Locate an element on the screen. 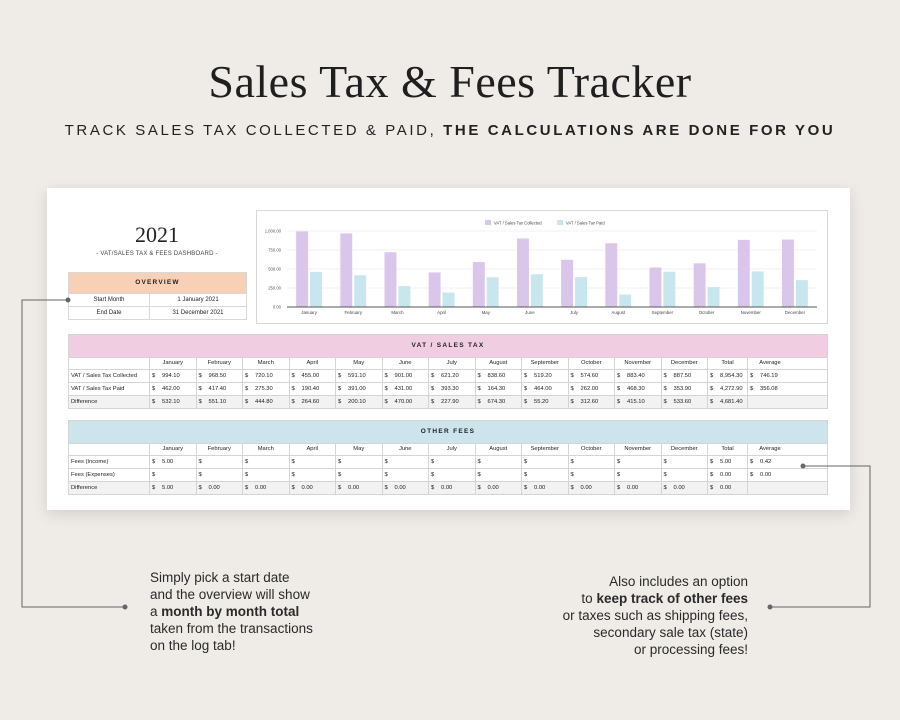 This screenshot has height=720, width=900. note-text: to is located at coordinates (587, 598).